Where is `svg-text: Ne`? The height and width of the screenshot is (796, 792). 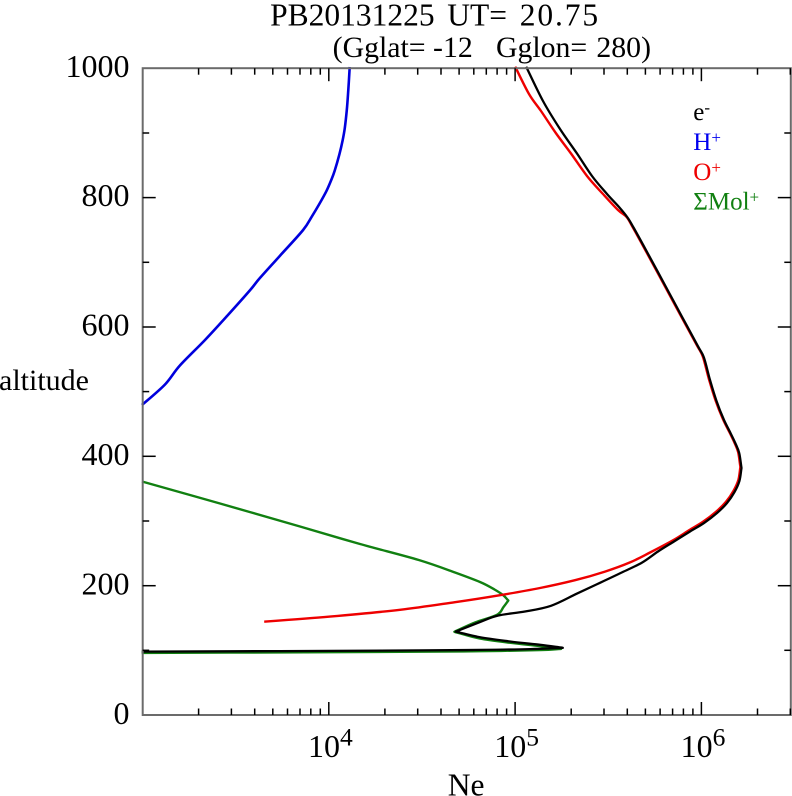 svg-text: Ne is located at coordinates (466, 782).